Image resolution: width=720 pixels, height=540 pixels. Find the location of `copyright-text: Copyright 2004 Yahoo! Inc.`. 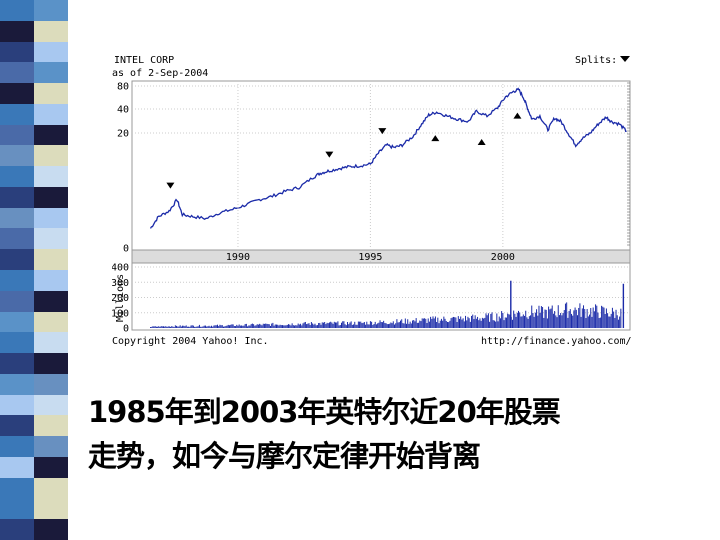

copyright-text: Copyright 2004 Yahoo! Inc. is located at coordinates (190, 341).